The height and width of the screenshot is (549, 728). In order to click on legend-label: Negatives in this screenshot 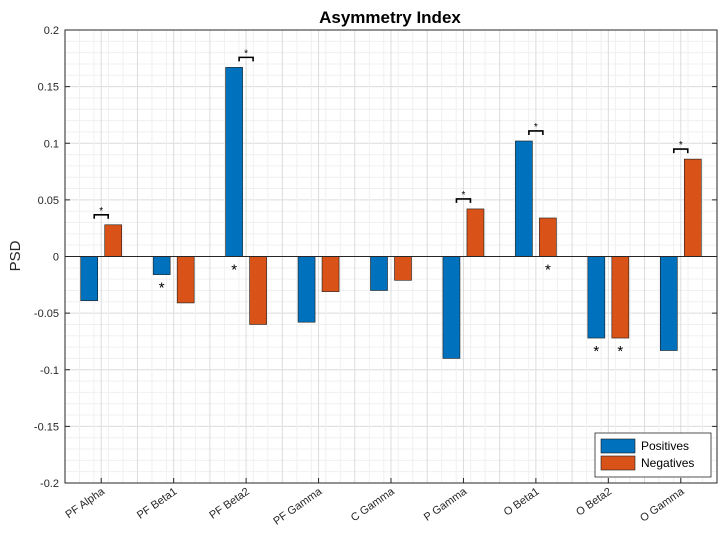, I will do `click(667, 463)`.